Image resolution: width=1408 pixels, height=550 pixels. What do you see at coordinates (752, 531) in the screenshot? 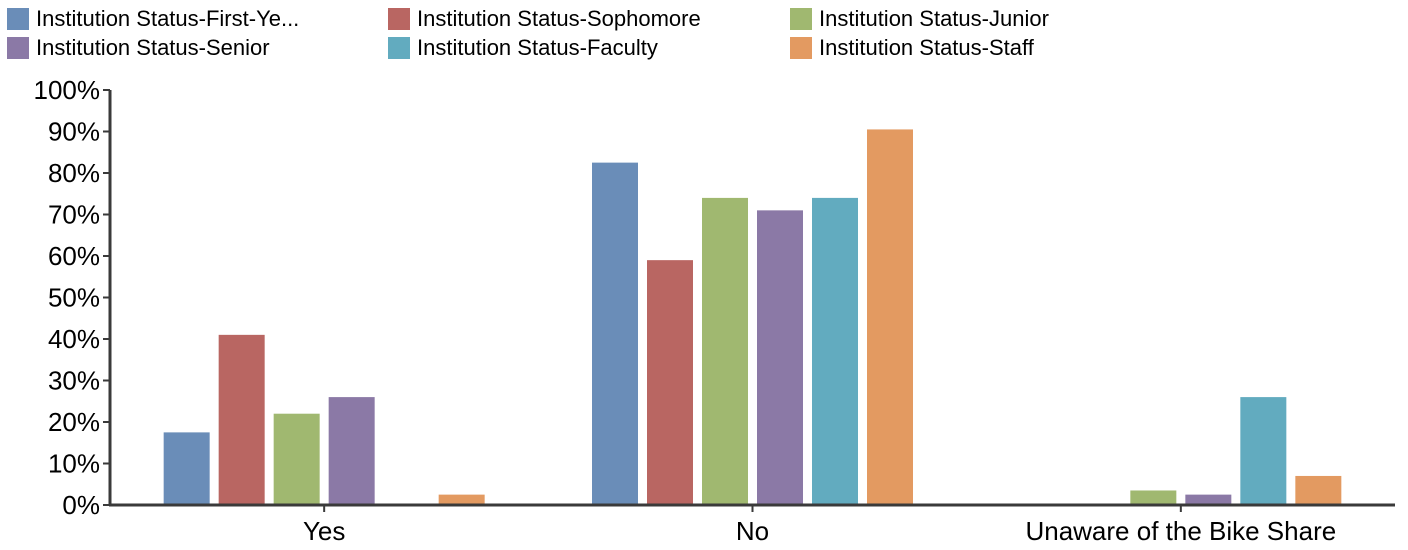
I see `x-category-label: No` at bounding box center [752, 531].